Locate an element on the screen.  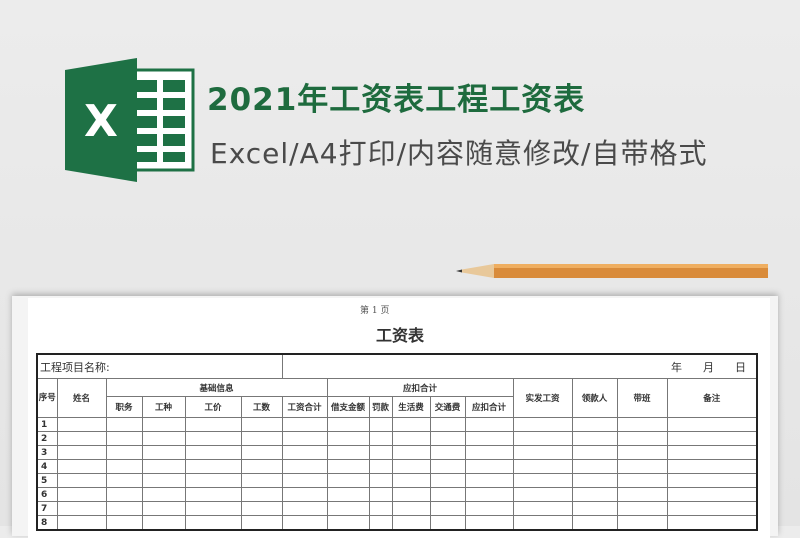
date-field: 年 月 日 is located at coordinates (519, 366).